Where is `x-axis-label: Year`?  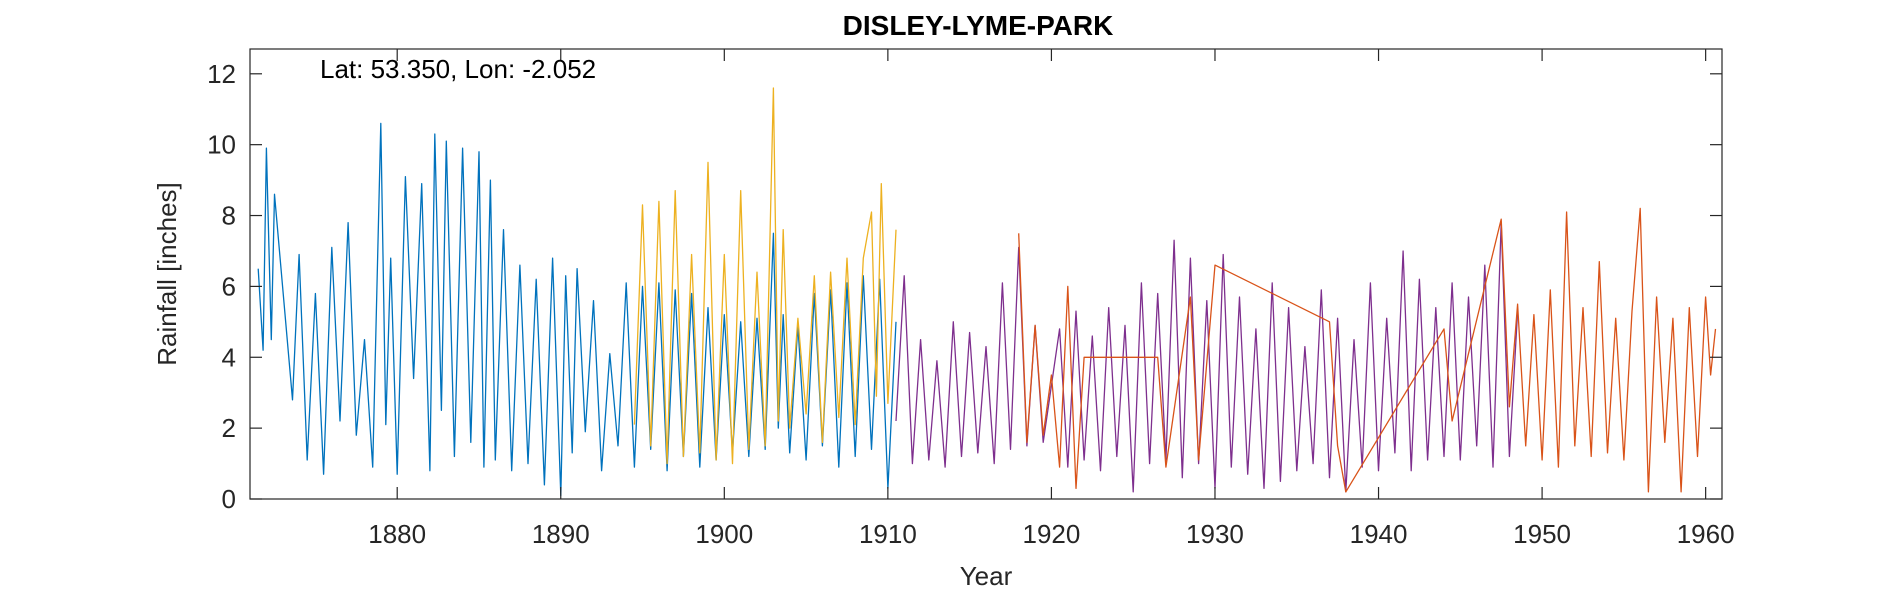 x-axis-label: Year is located at coordinates (986, 576).